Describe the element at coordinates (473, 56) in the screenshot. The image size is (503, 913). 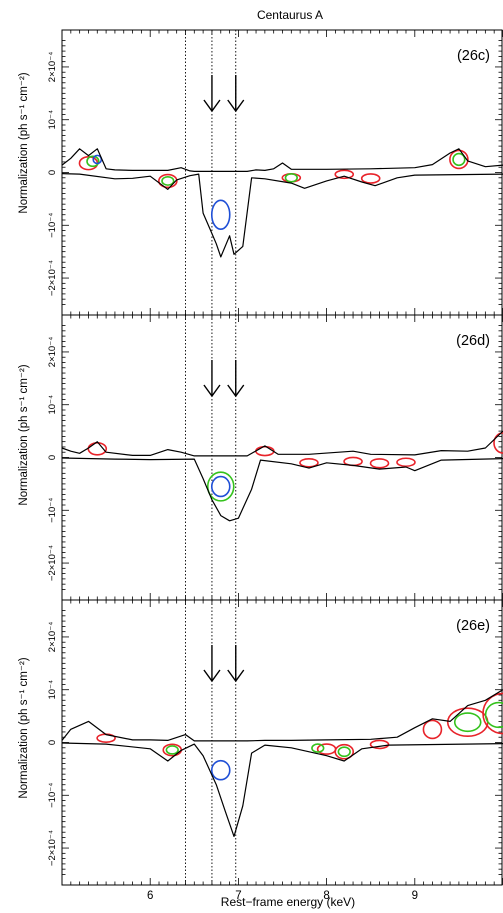
I see `panel-label: (26c)` at that location.